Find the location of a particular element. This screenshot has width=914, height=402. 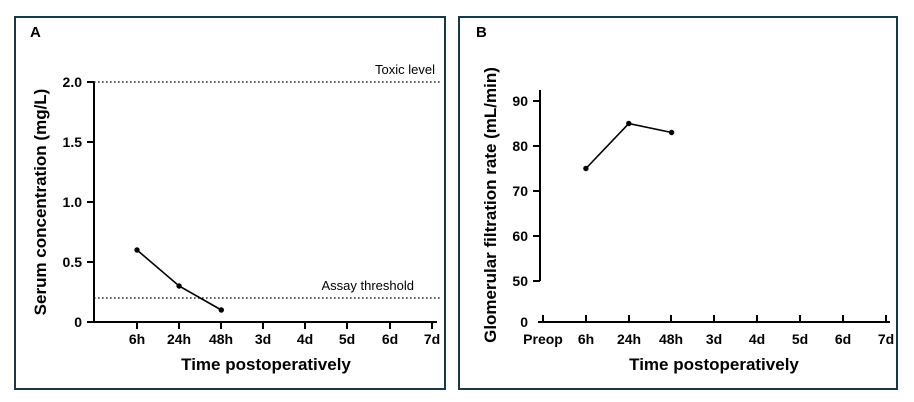

x-tick-label: Preop is located at coordinates (543, 339).